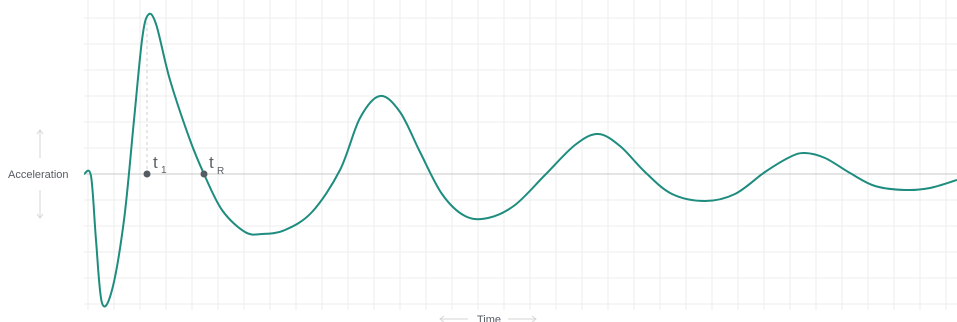 The width and height of the screenshot is (957, 322). I want to click on y-axis-down-arrow, so click(40, 204).